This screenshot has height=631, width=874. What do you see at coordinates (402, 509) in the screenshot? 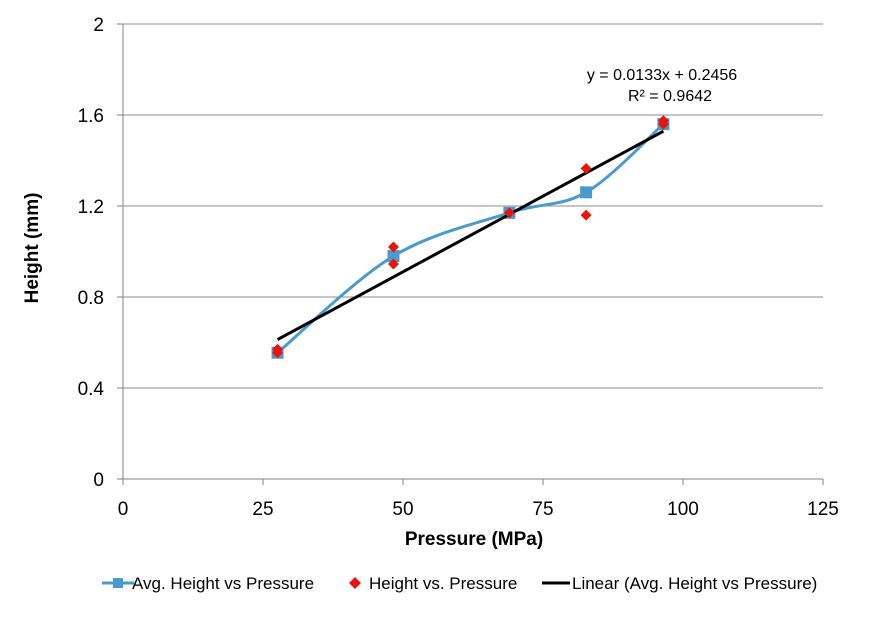
I see `x-tick-label: 50` at bounding box center [402, 509].